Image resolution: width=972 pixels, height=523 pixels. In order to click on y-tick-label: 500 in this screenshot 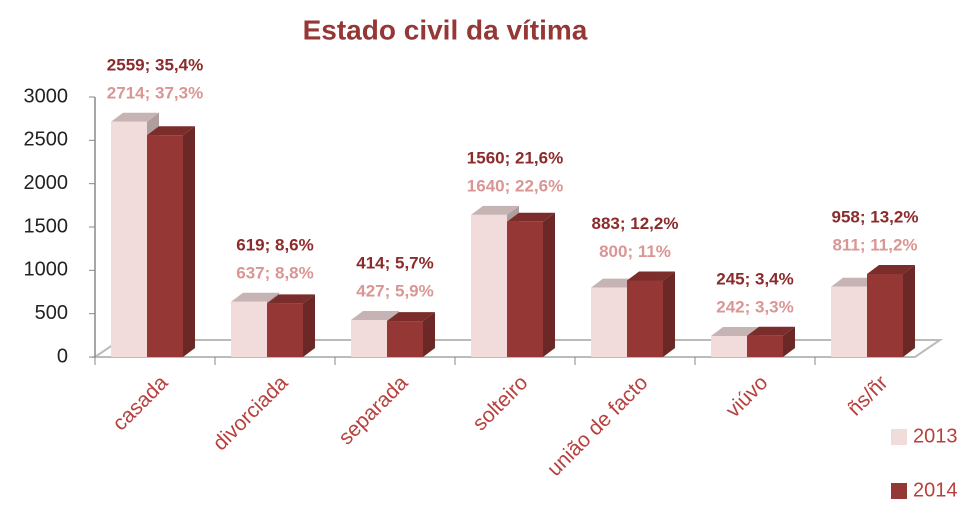, I will do `click(51, 313)`.